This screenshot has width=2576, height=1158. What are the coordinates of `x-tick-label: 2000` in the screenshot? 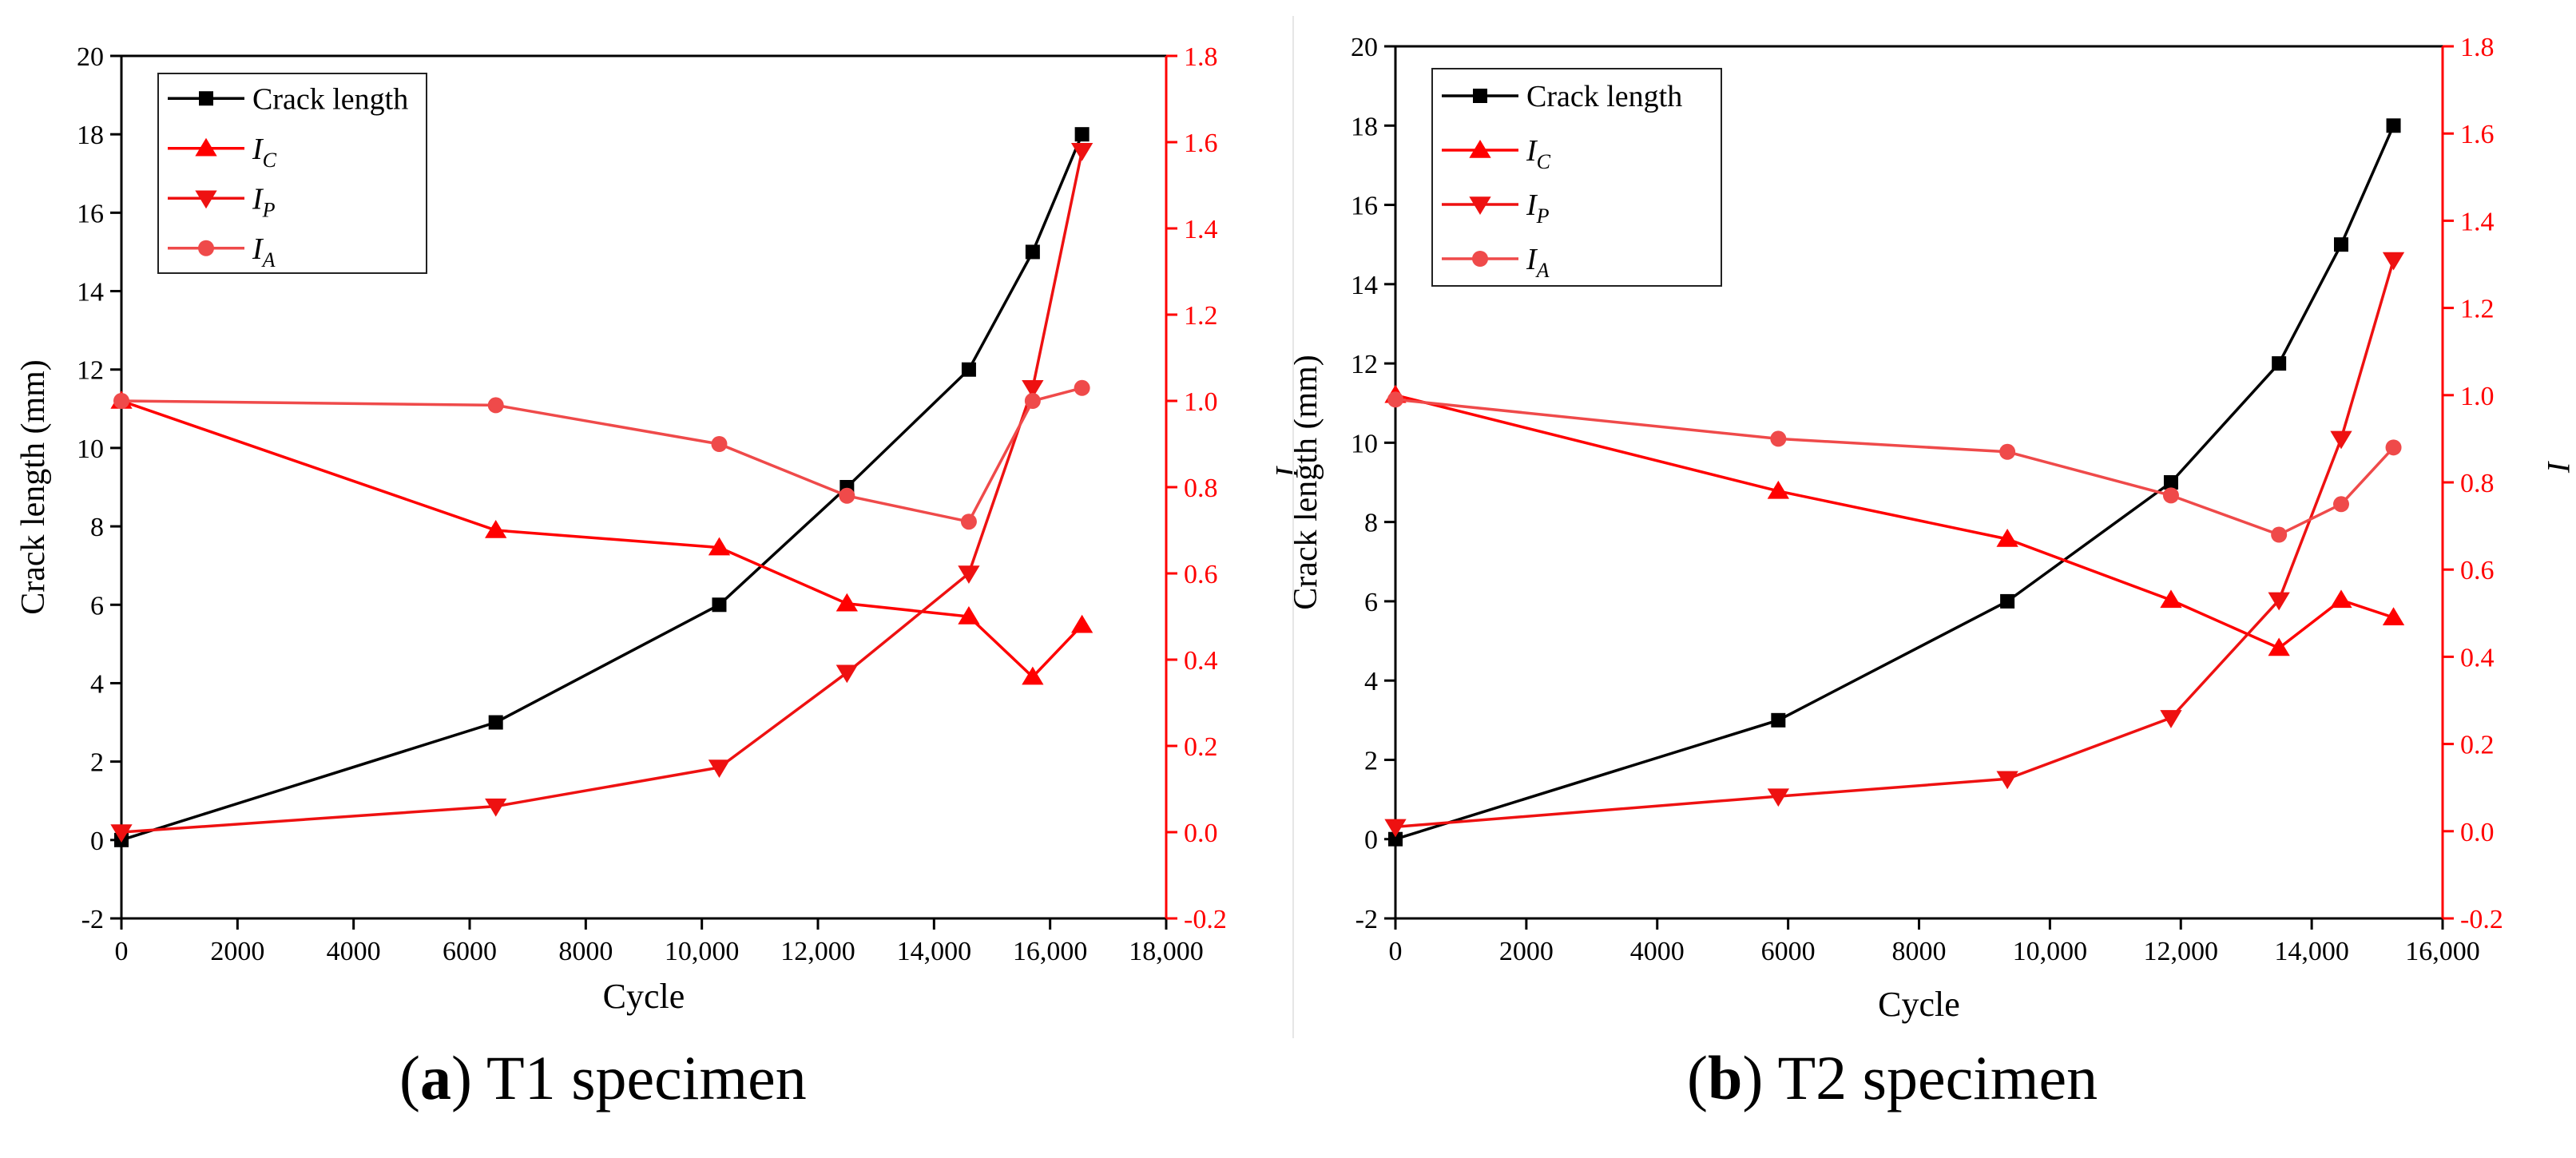 It's located at (237, 951).